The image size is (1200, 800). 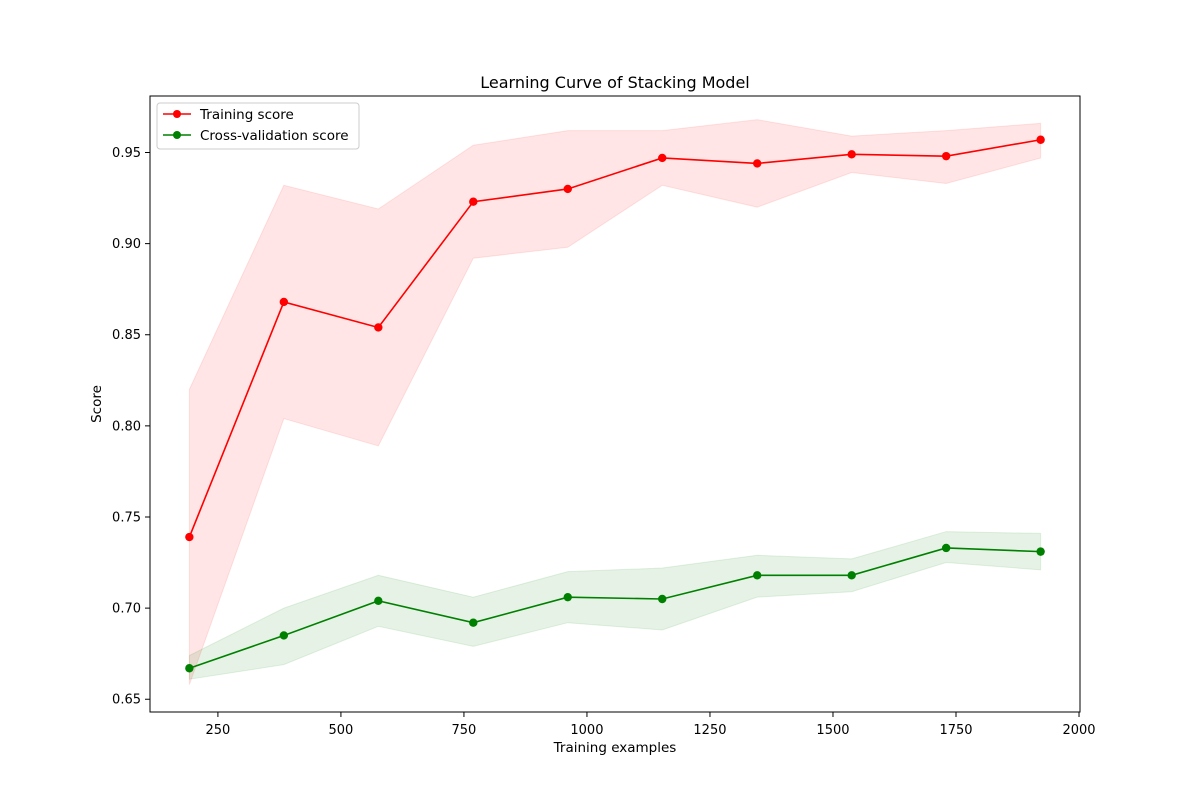 I want to click on x-tick-label: 250, so click(x=217, y=730).